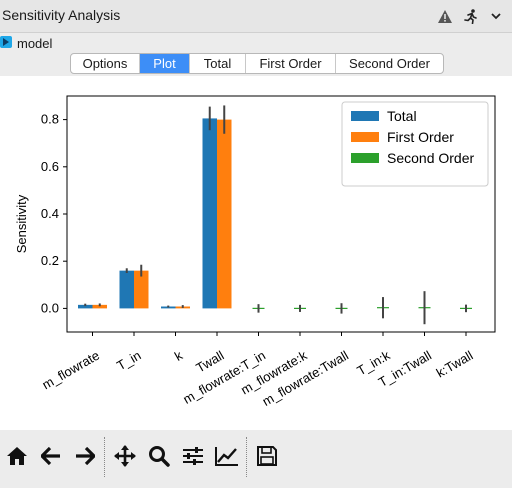  What do you see at coordinates (193, 456) in the screenshot?
I see `configure-subplots-icon` at bounding box center [193, 456].